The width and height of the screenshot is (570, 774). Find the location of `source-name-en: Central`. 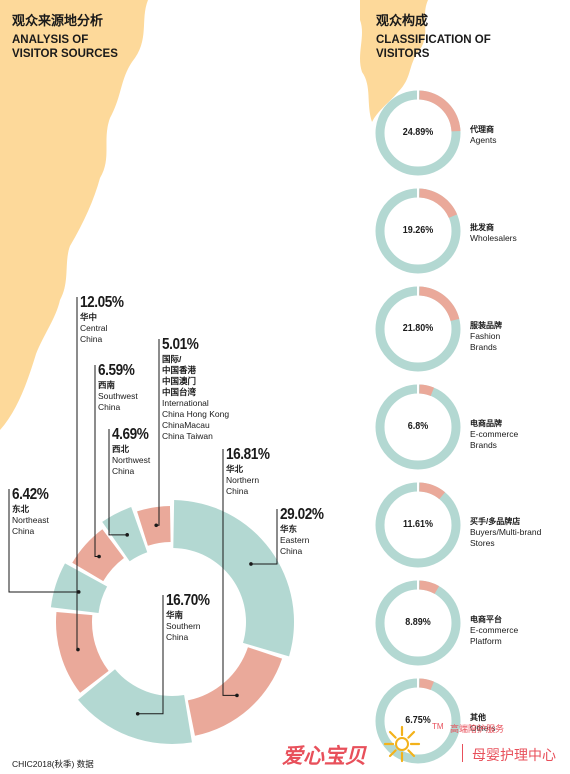

source-name-en: Central is located at coordinates (94, 328).